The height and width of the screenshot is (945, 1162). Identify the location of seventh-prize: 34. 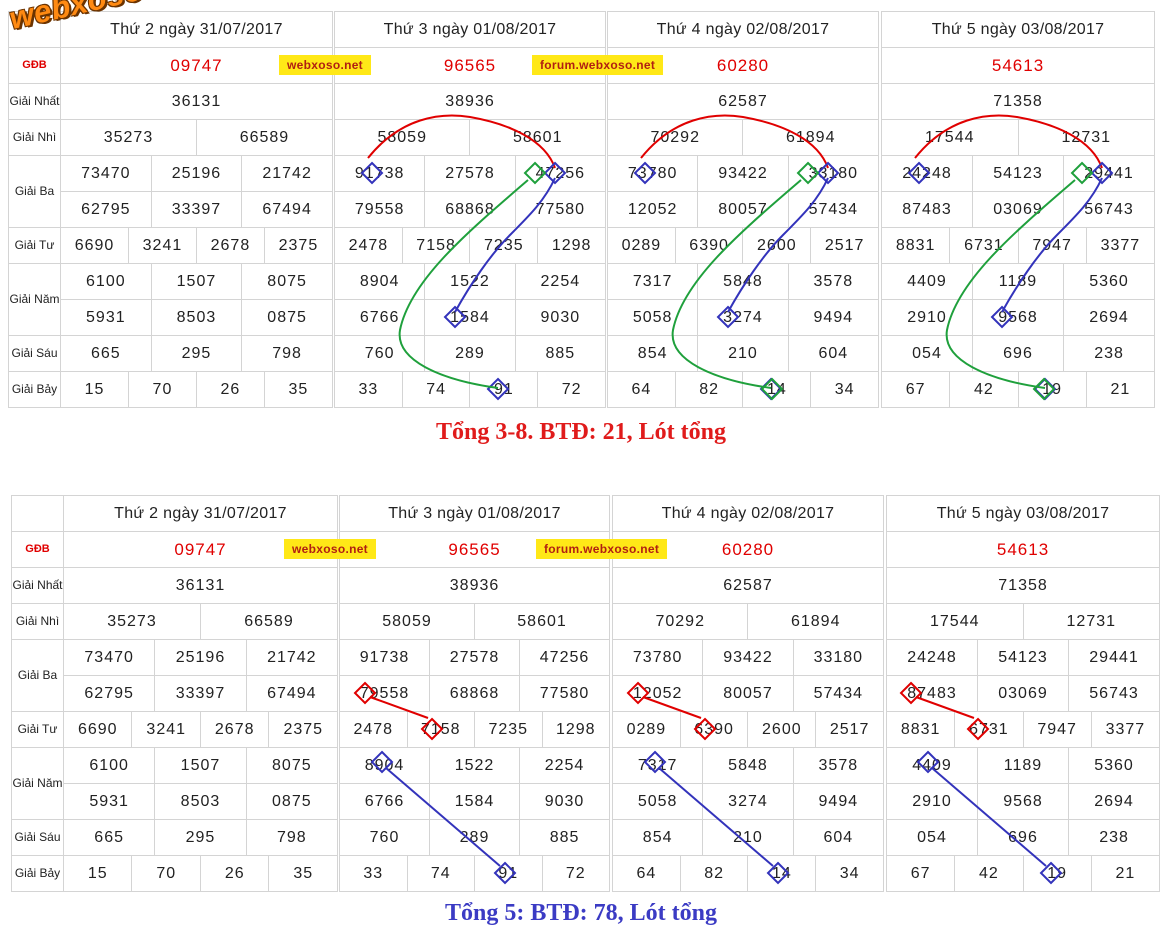
(845, 389).